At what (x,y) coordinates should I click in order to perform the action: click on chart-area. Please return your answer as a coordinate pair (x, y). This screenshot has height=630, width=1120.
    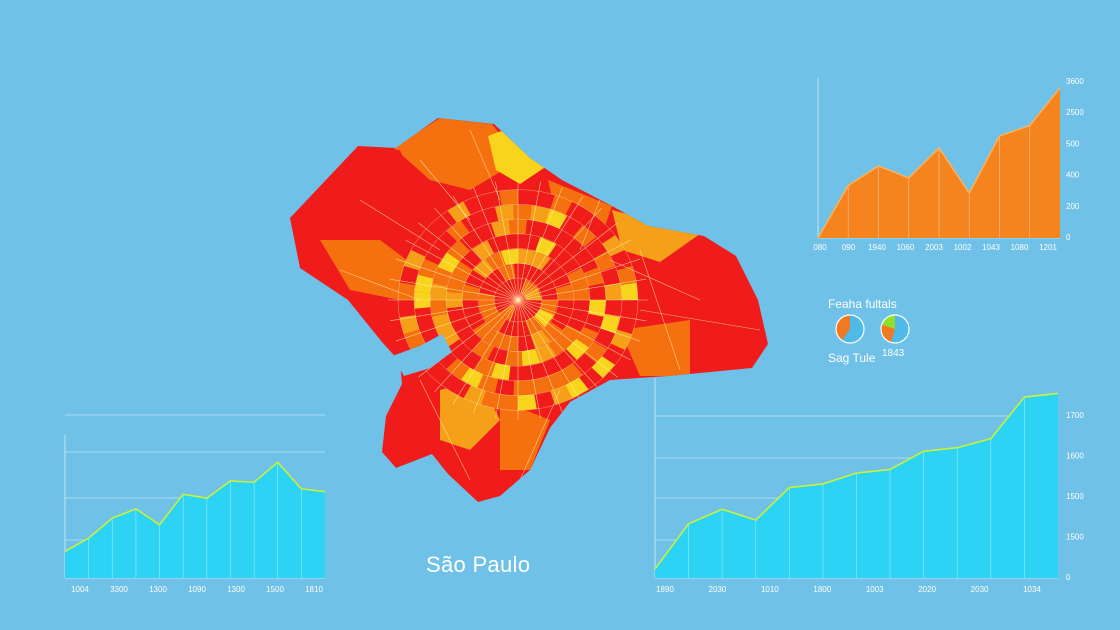
    Looking at the image, I should click on (856, 485).